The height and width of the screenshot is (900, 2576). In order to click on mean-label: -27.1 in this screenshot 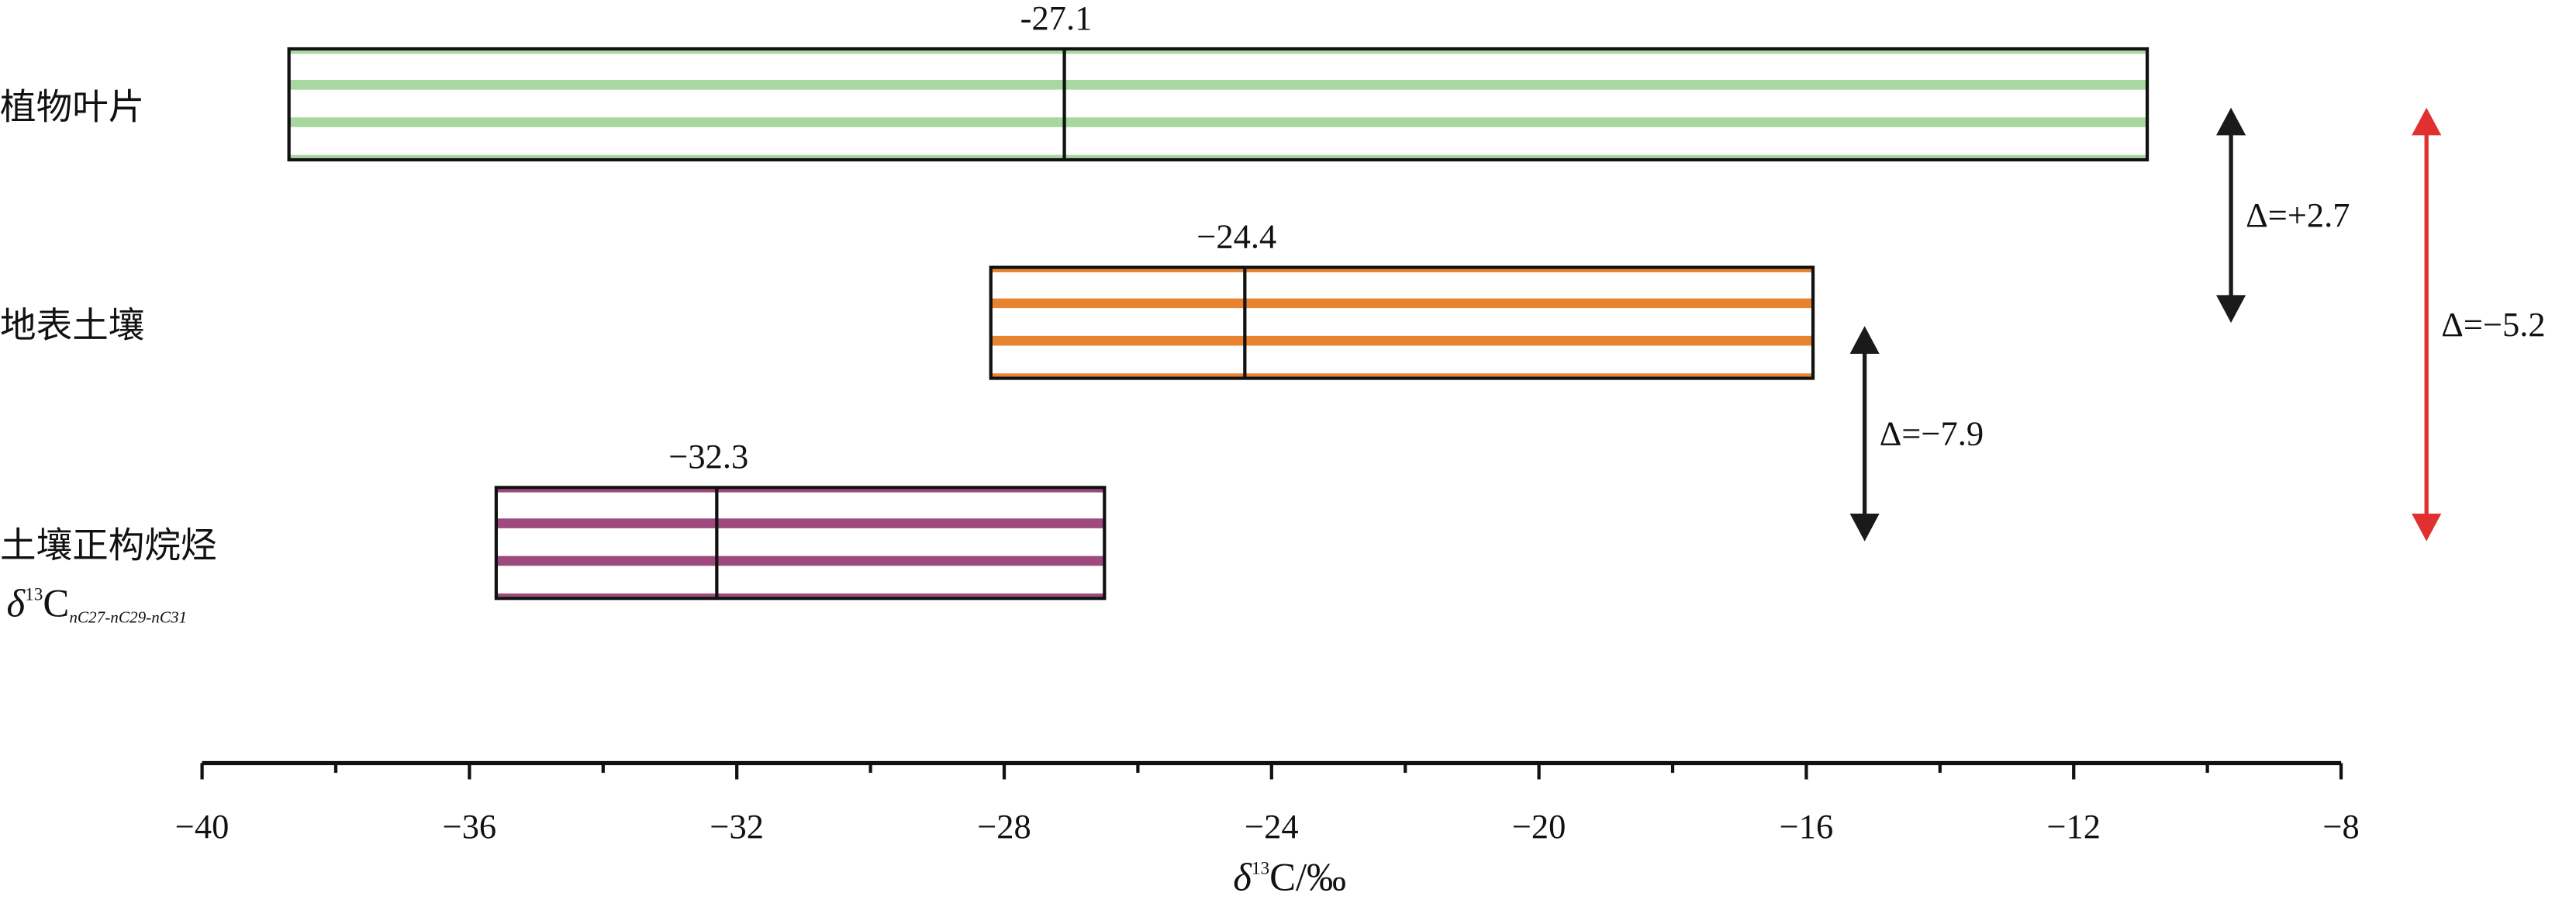, I will do `click(1056, 18)`.